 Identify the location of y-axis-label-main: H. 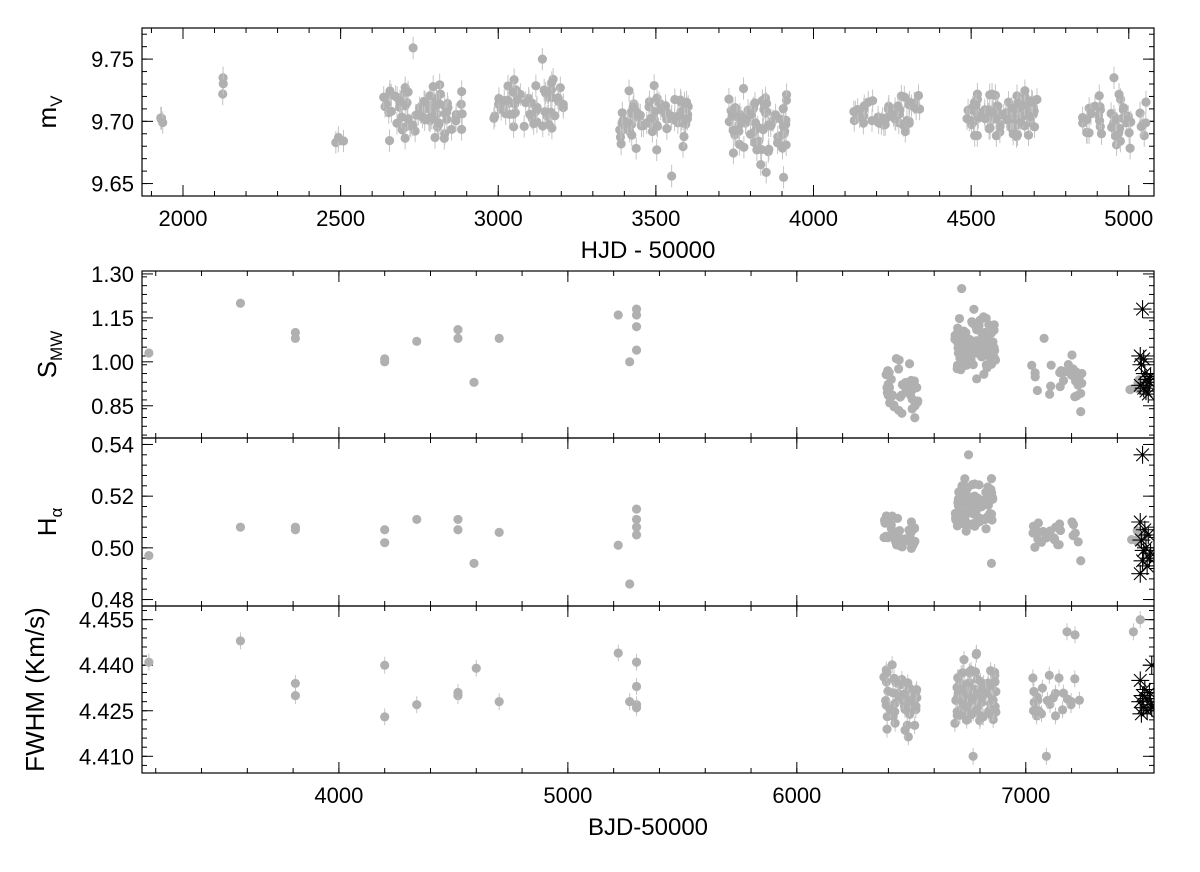
(47, 527).